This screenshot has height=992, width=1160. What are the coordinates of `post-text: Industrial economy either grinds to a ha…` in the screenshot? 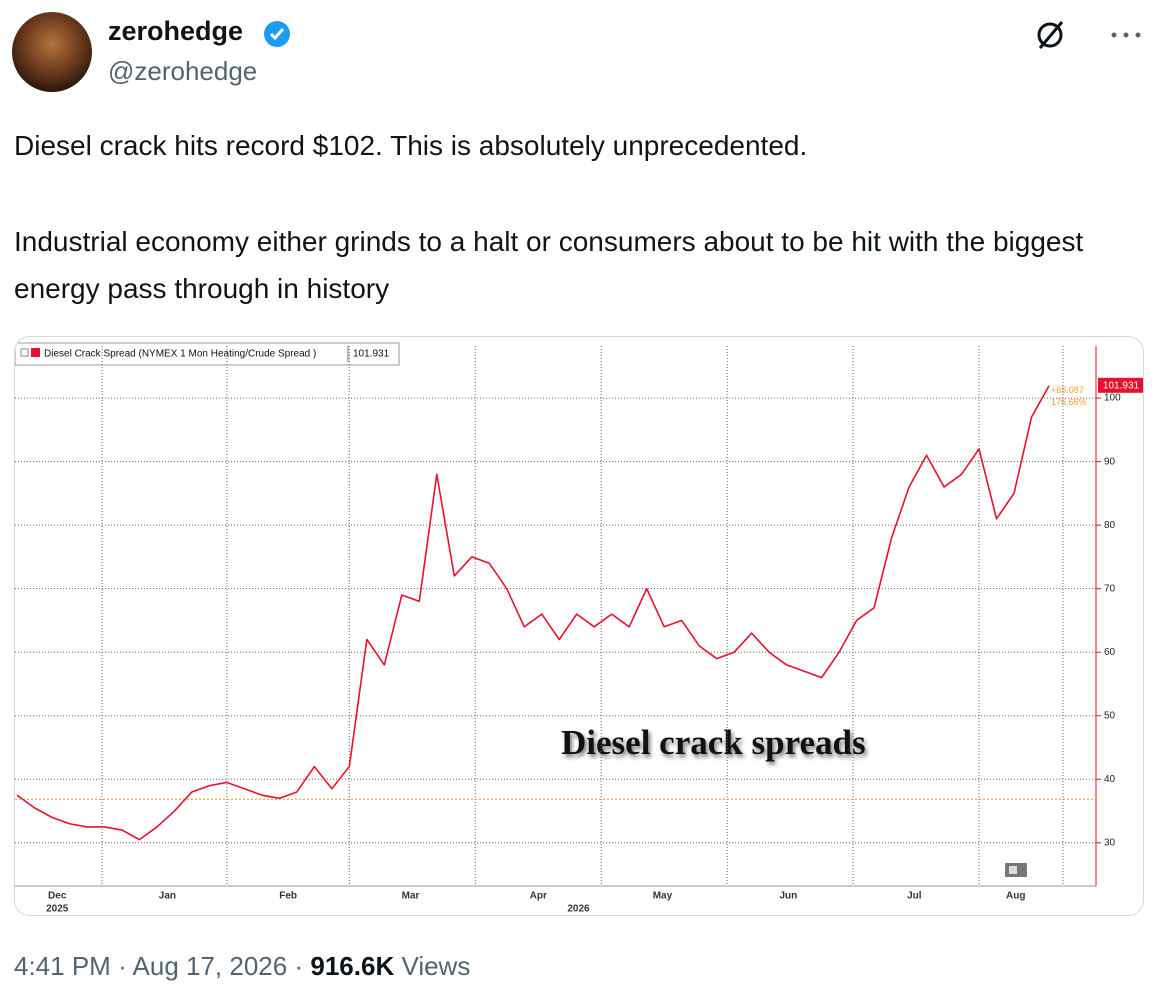 It's located at (549, 265).